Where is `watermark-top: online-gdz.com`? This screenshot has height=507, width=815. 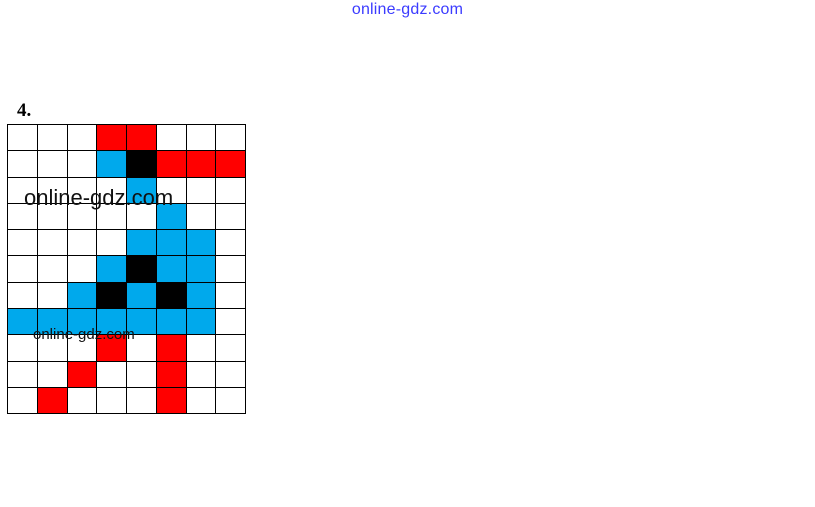
watermark-top: online-gdz.com is located at coordinates (407, 9).